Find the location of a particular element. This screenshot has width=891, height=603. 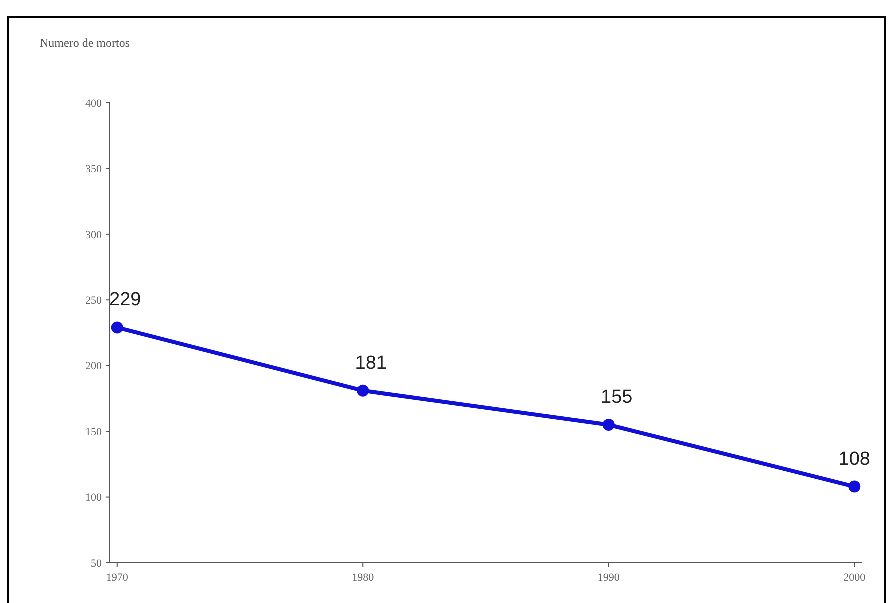

y-tick-label: 300 is located at coordinates (94, 235).